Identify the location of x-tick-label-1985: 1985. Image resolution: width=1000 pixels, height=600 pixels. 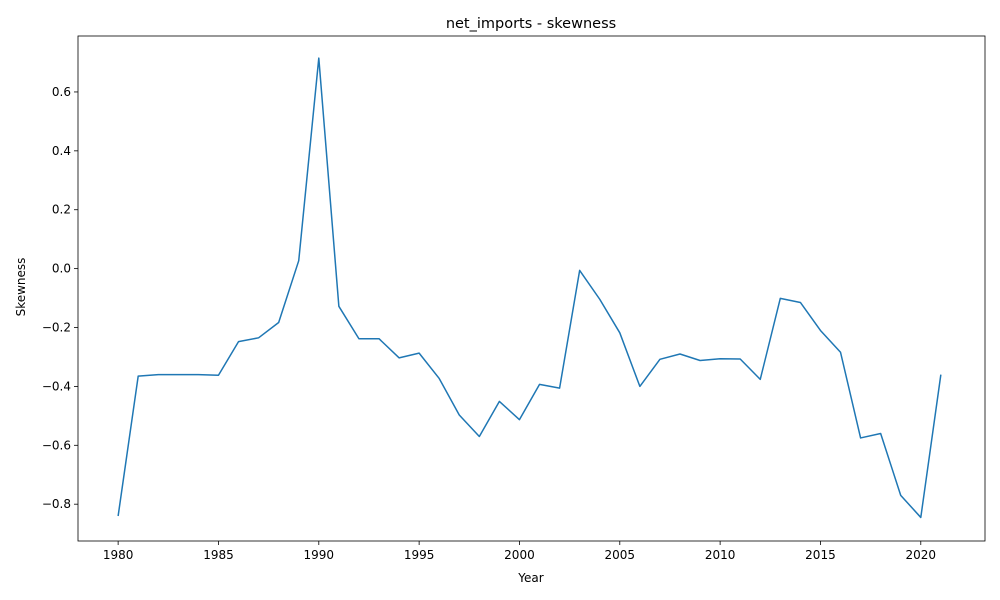
(218, 555).